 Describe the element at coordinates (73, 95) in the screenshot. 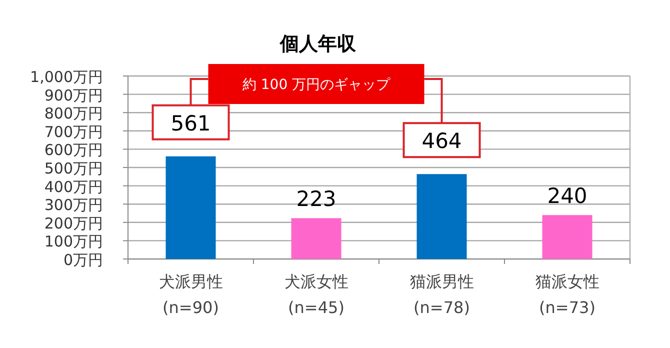

I see `y-tick-label: 900万円` at that location.